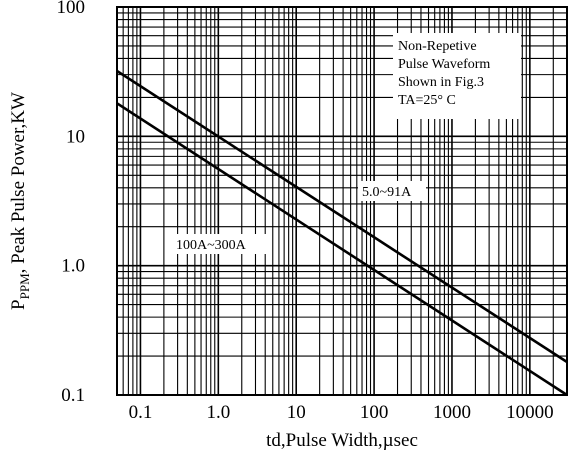 The image size is (569, 455). Describe the element at coordinates (218, 412) in the screenshot. I see `x-tick-label: 1.0` at that location.